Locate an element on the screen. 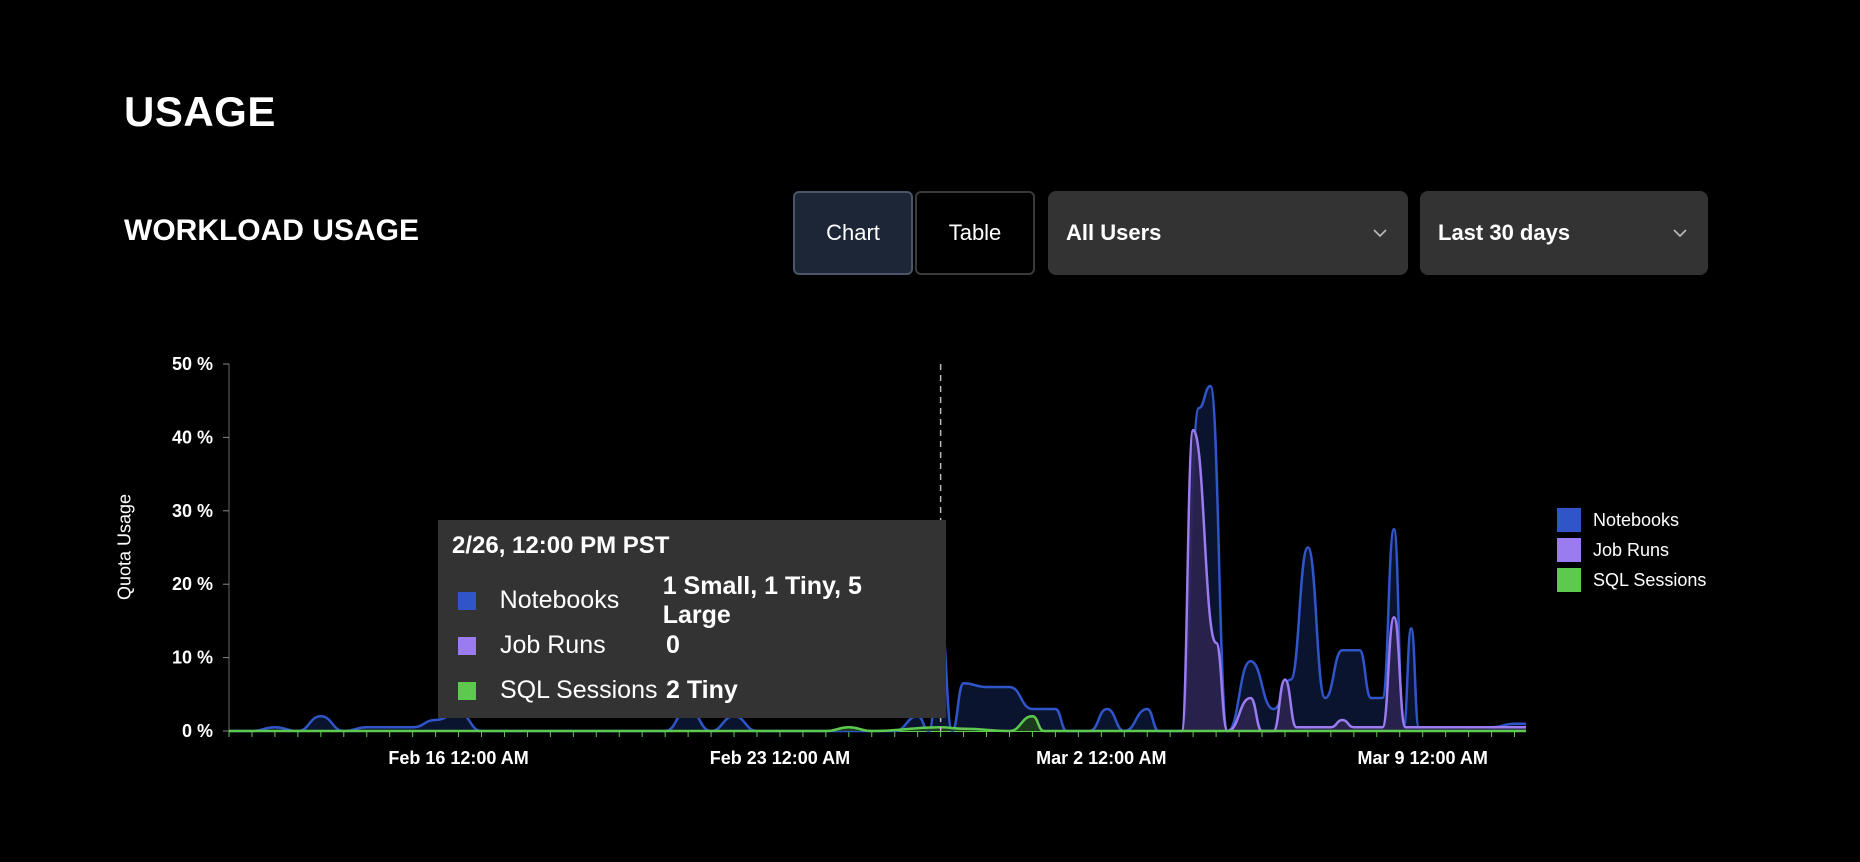 This screenshot has height=862, width=1860. tooltip-value: 0 is located at coordinates (673, 645).